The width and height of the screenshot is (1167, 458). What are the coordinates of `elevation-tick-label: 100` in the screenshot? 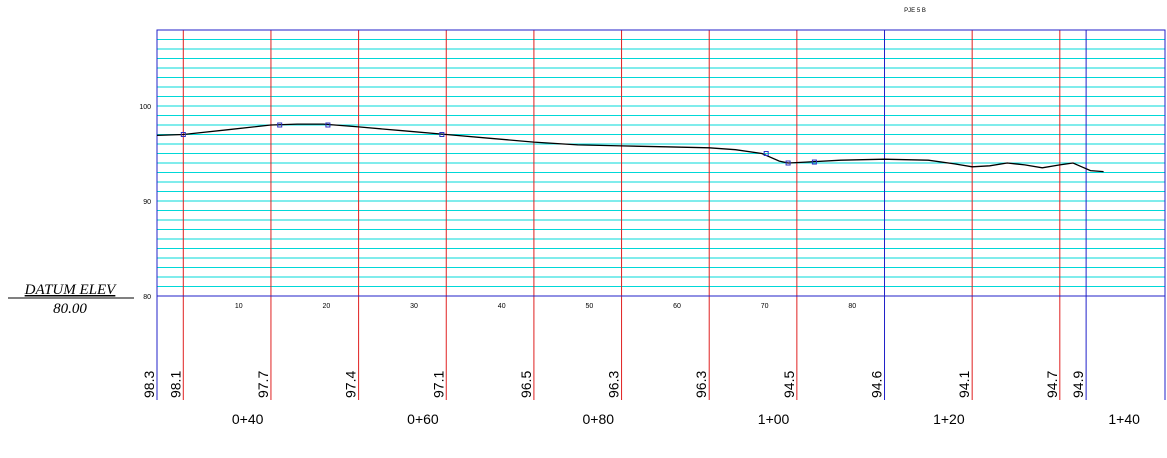 It's located at (145, 107).